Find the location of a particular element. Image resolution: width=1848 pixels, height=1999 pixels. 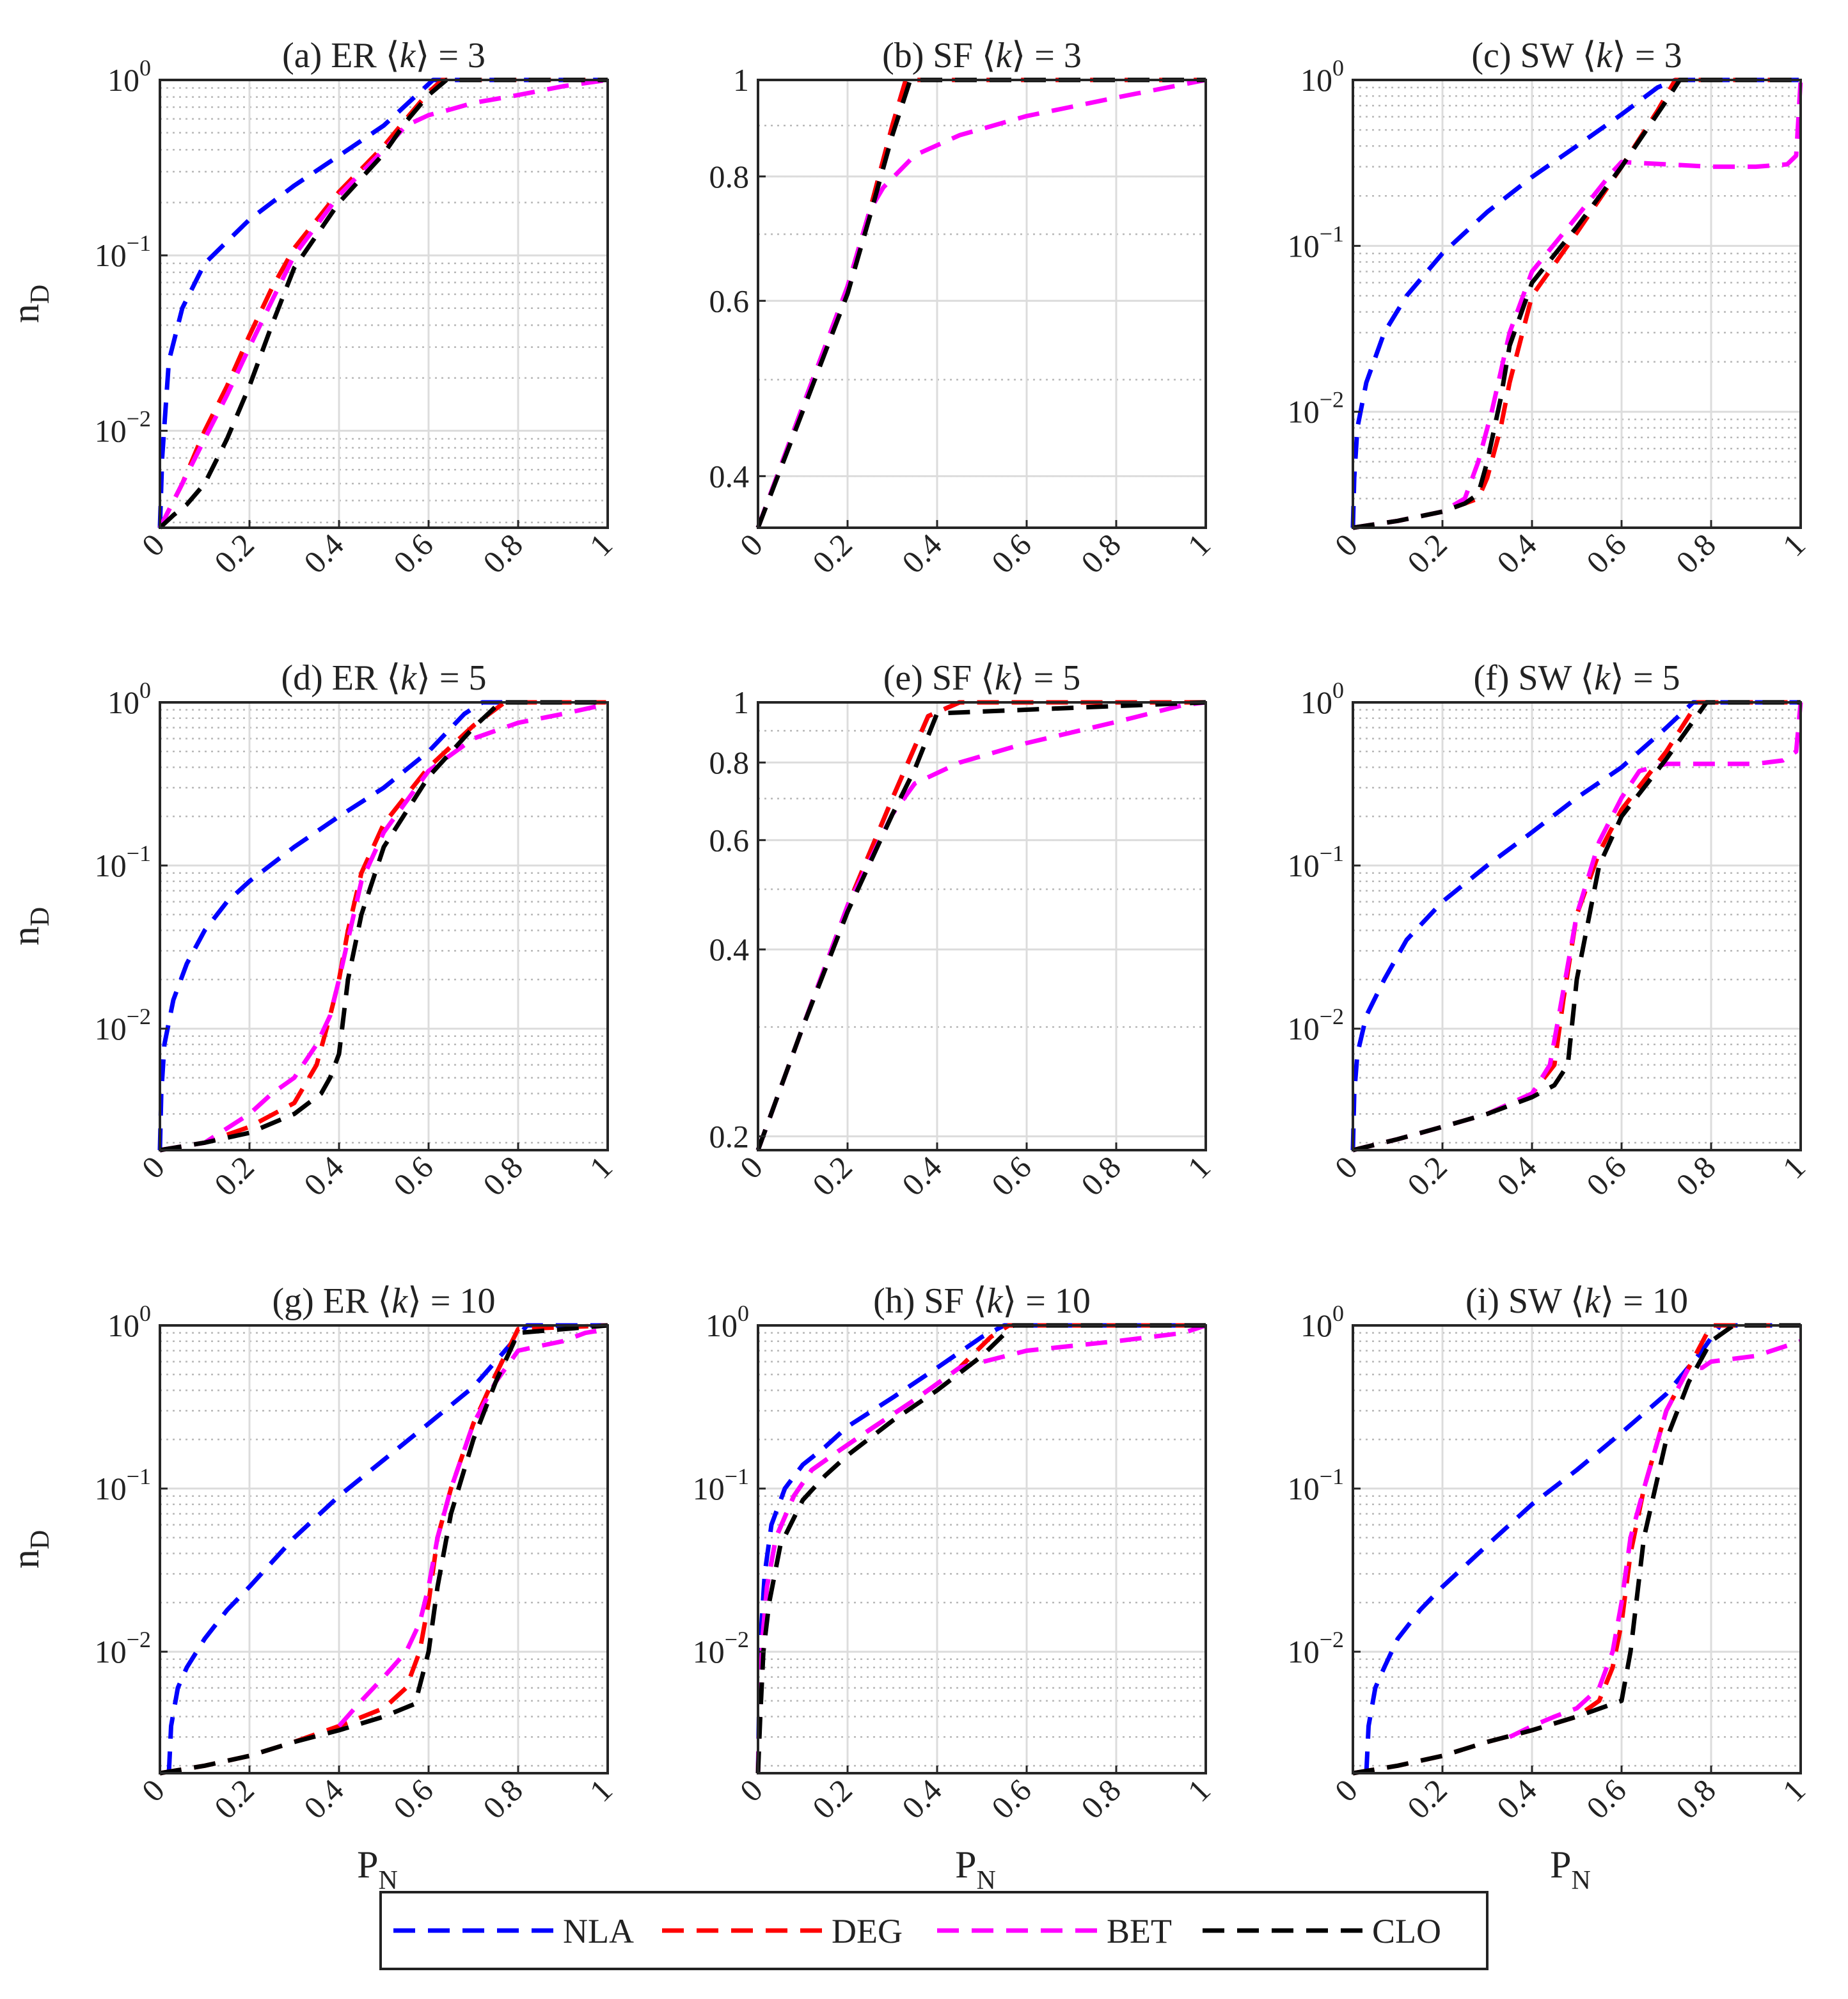

y-tick-base: 0.6 is located at coordinates (729, 301).